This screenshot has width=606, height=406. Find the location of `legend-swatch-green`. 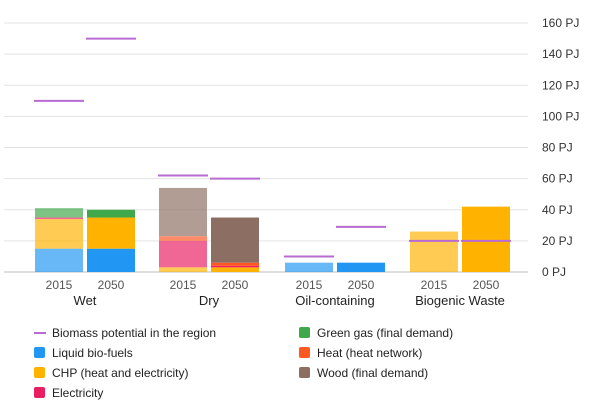

legend-swatch-green is located at coordinates (304, 332).